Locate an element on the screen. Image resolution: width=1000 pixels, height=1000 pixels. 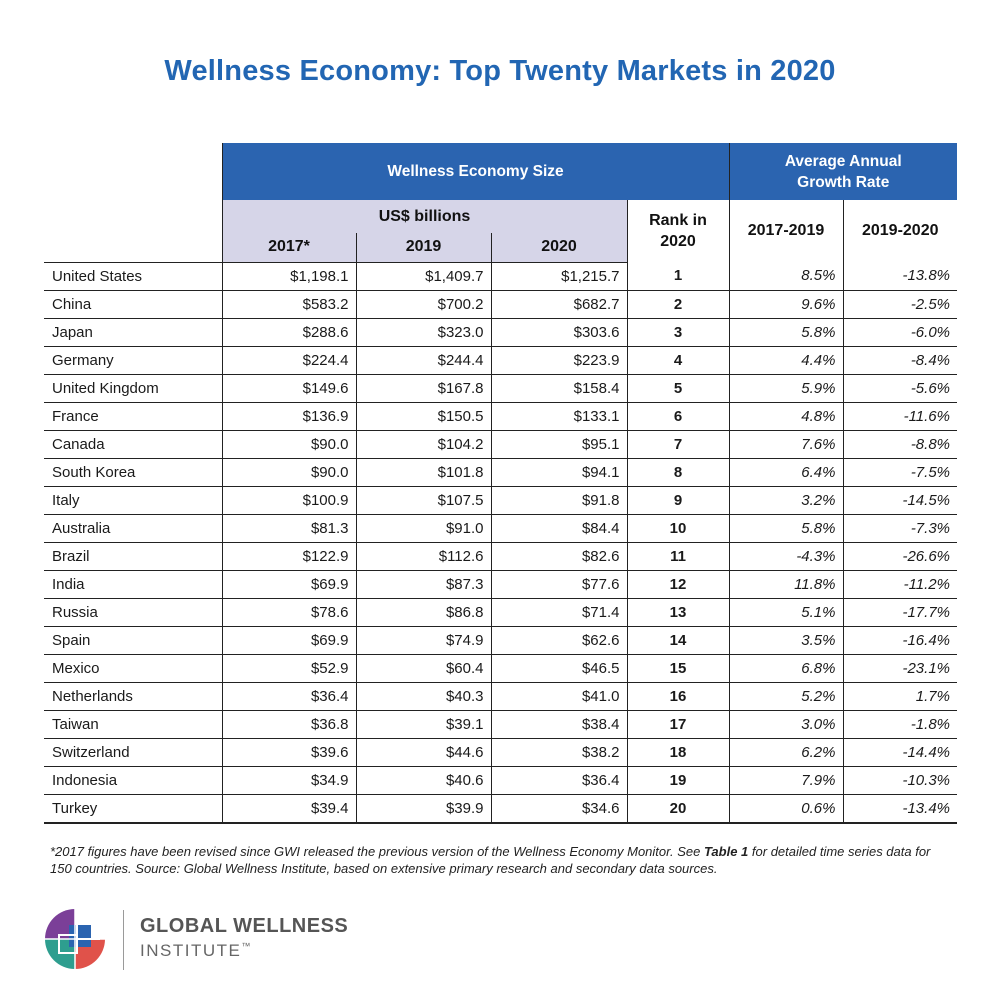
country-cell: France is located at coordinates (133, 416).